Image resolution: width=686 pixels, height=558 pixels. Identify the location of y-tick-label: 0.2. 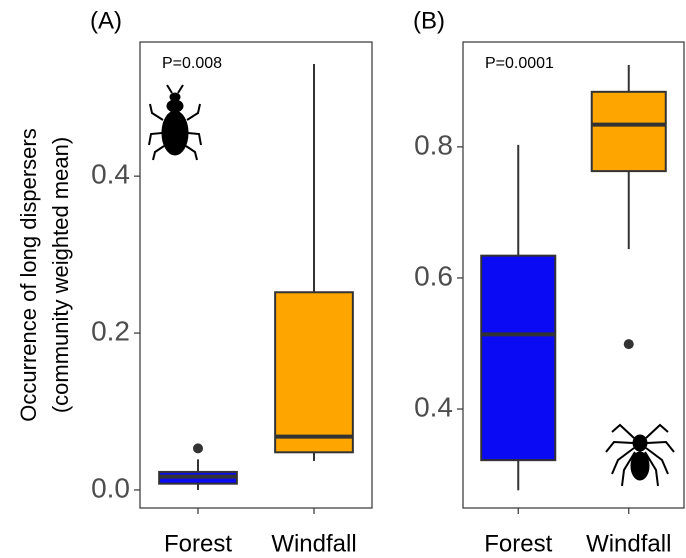
(110, 330).